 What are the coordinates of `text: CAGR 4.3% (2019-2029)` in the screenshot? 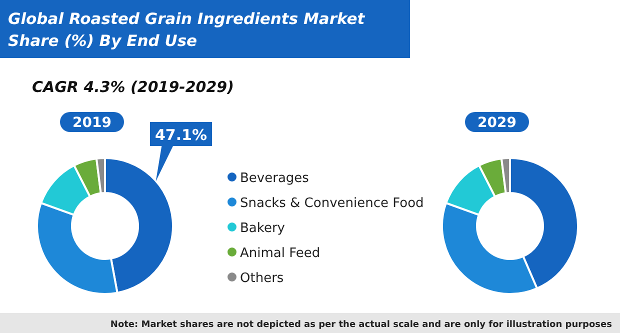 It's located at (133, 87).